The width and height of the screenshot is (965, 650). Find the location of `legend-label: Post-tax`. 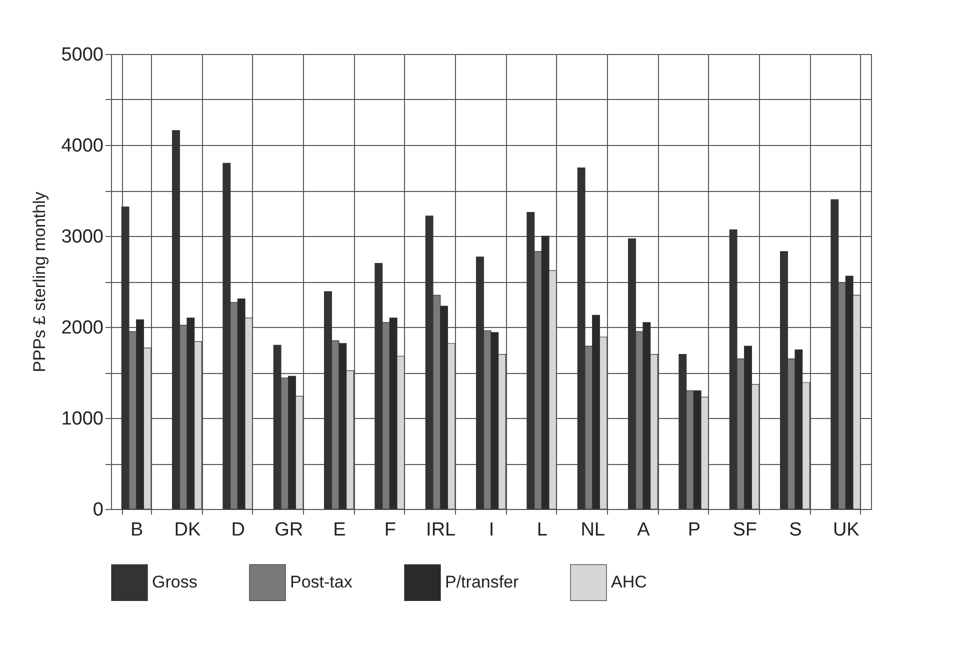

legend-label: Post-tax is located at coordinates (321, 582).